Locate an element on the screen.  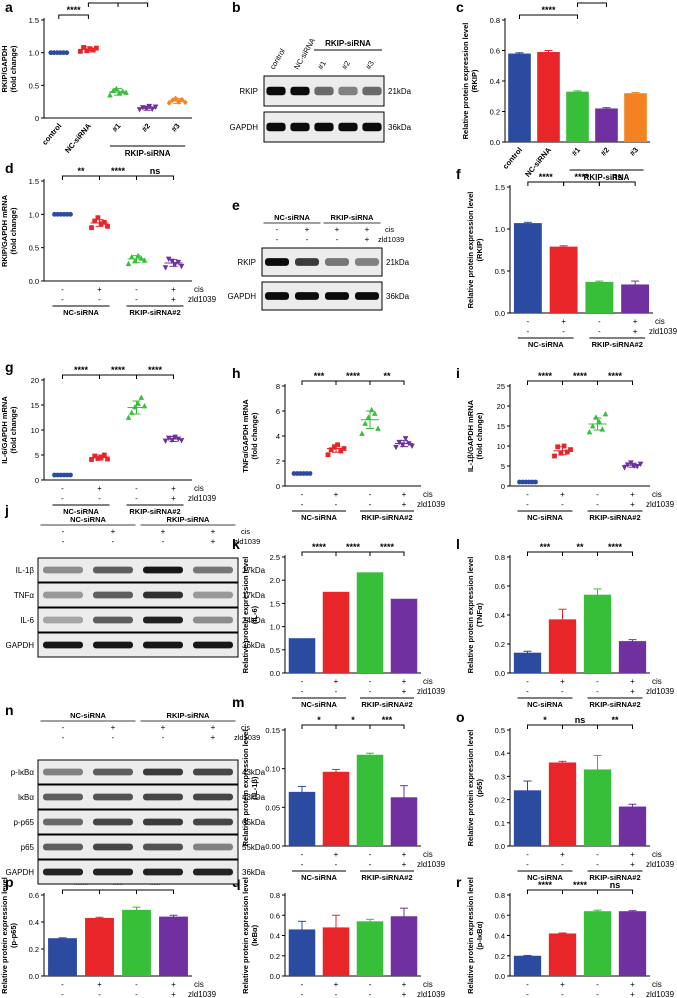
lane-label: control is located at coordinates (277, 59).